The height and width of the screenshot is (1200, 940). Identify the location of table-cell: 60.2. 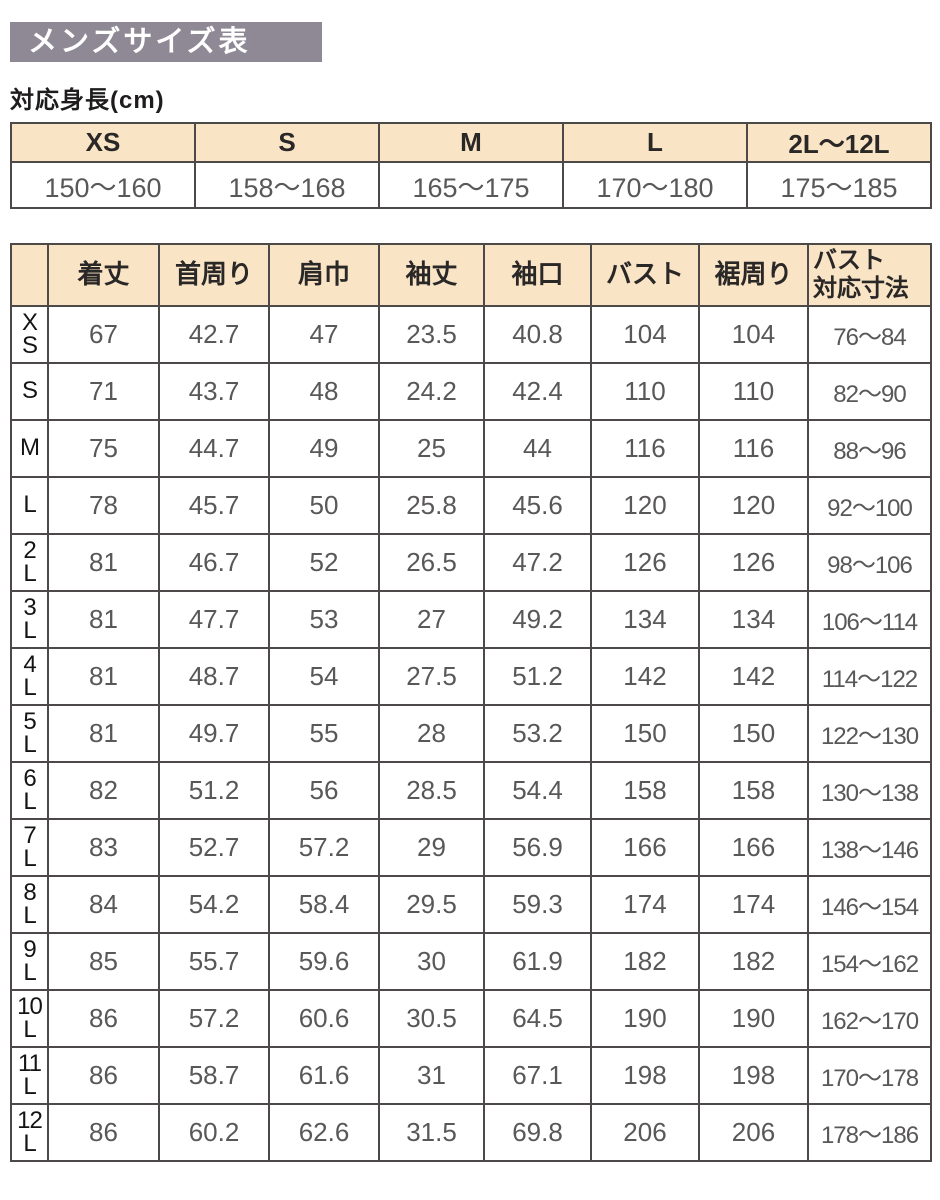
(214, 1132).